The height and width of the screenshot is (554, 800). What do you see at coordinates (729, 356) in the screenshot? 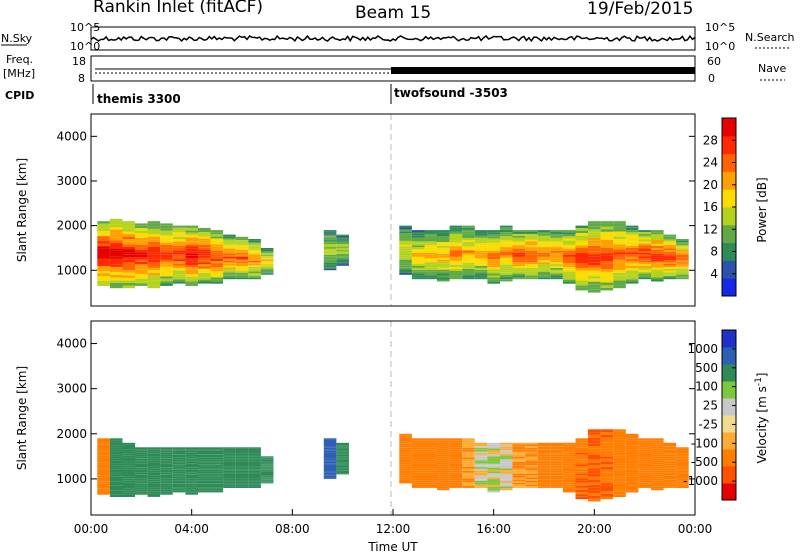
I see `colorbar-swatch` at bounding box center [729, 356].